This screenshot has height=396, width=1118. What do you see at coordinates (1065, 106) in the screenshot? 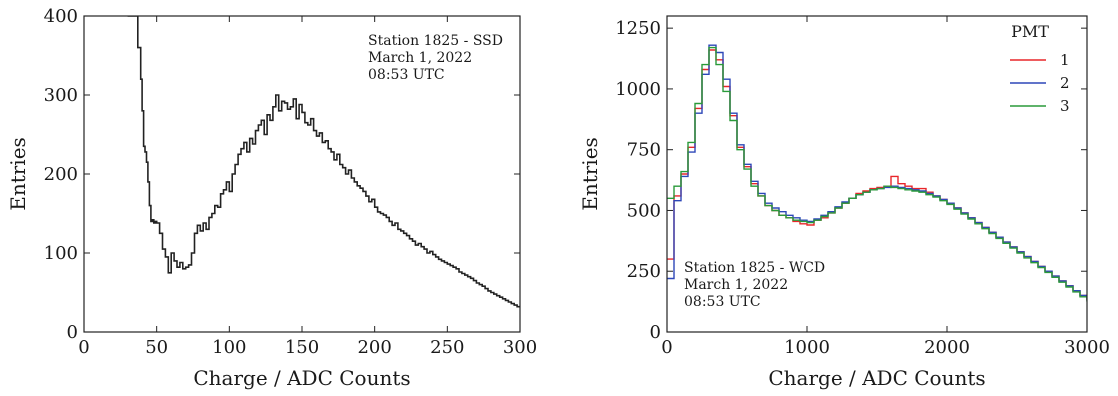
I see `legend-label-3: 3` at bounding box center [1065, 106].